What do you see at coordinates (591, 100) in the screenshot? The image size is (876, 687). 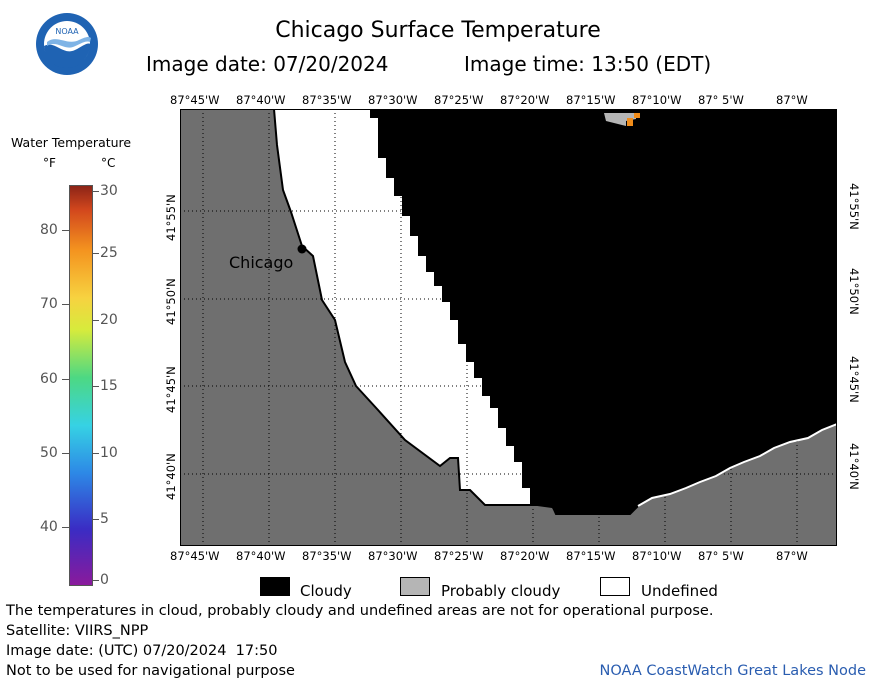 I see `lon-tick-top: 87°15'W` at bounding box center [591, 100].